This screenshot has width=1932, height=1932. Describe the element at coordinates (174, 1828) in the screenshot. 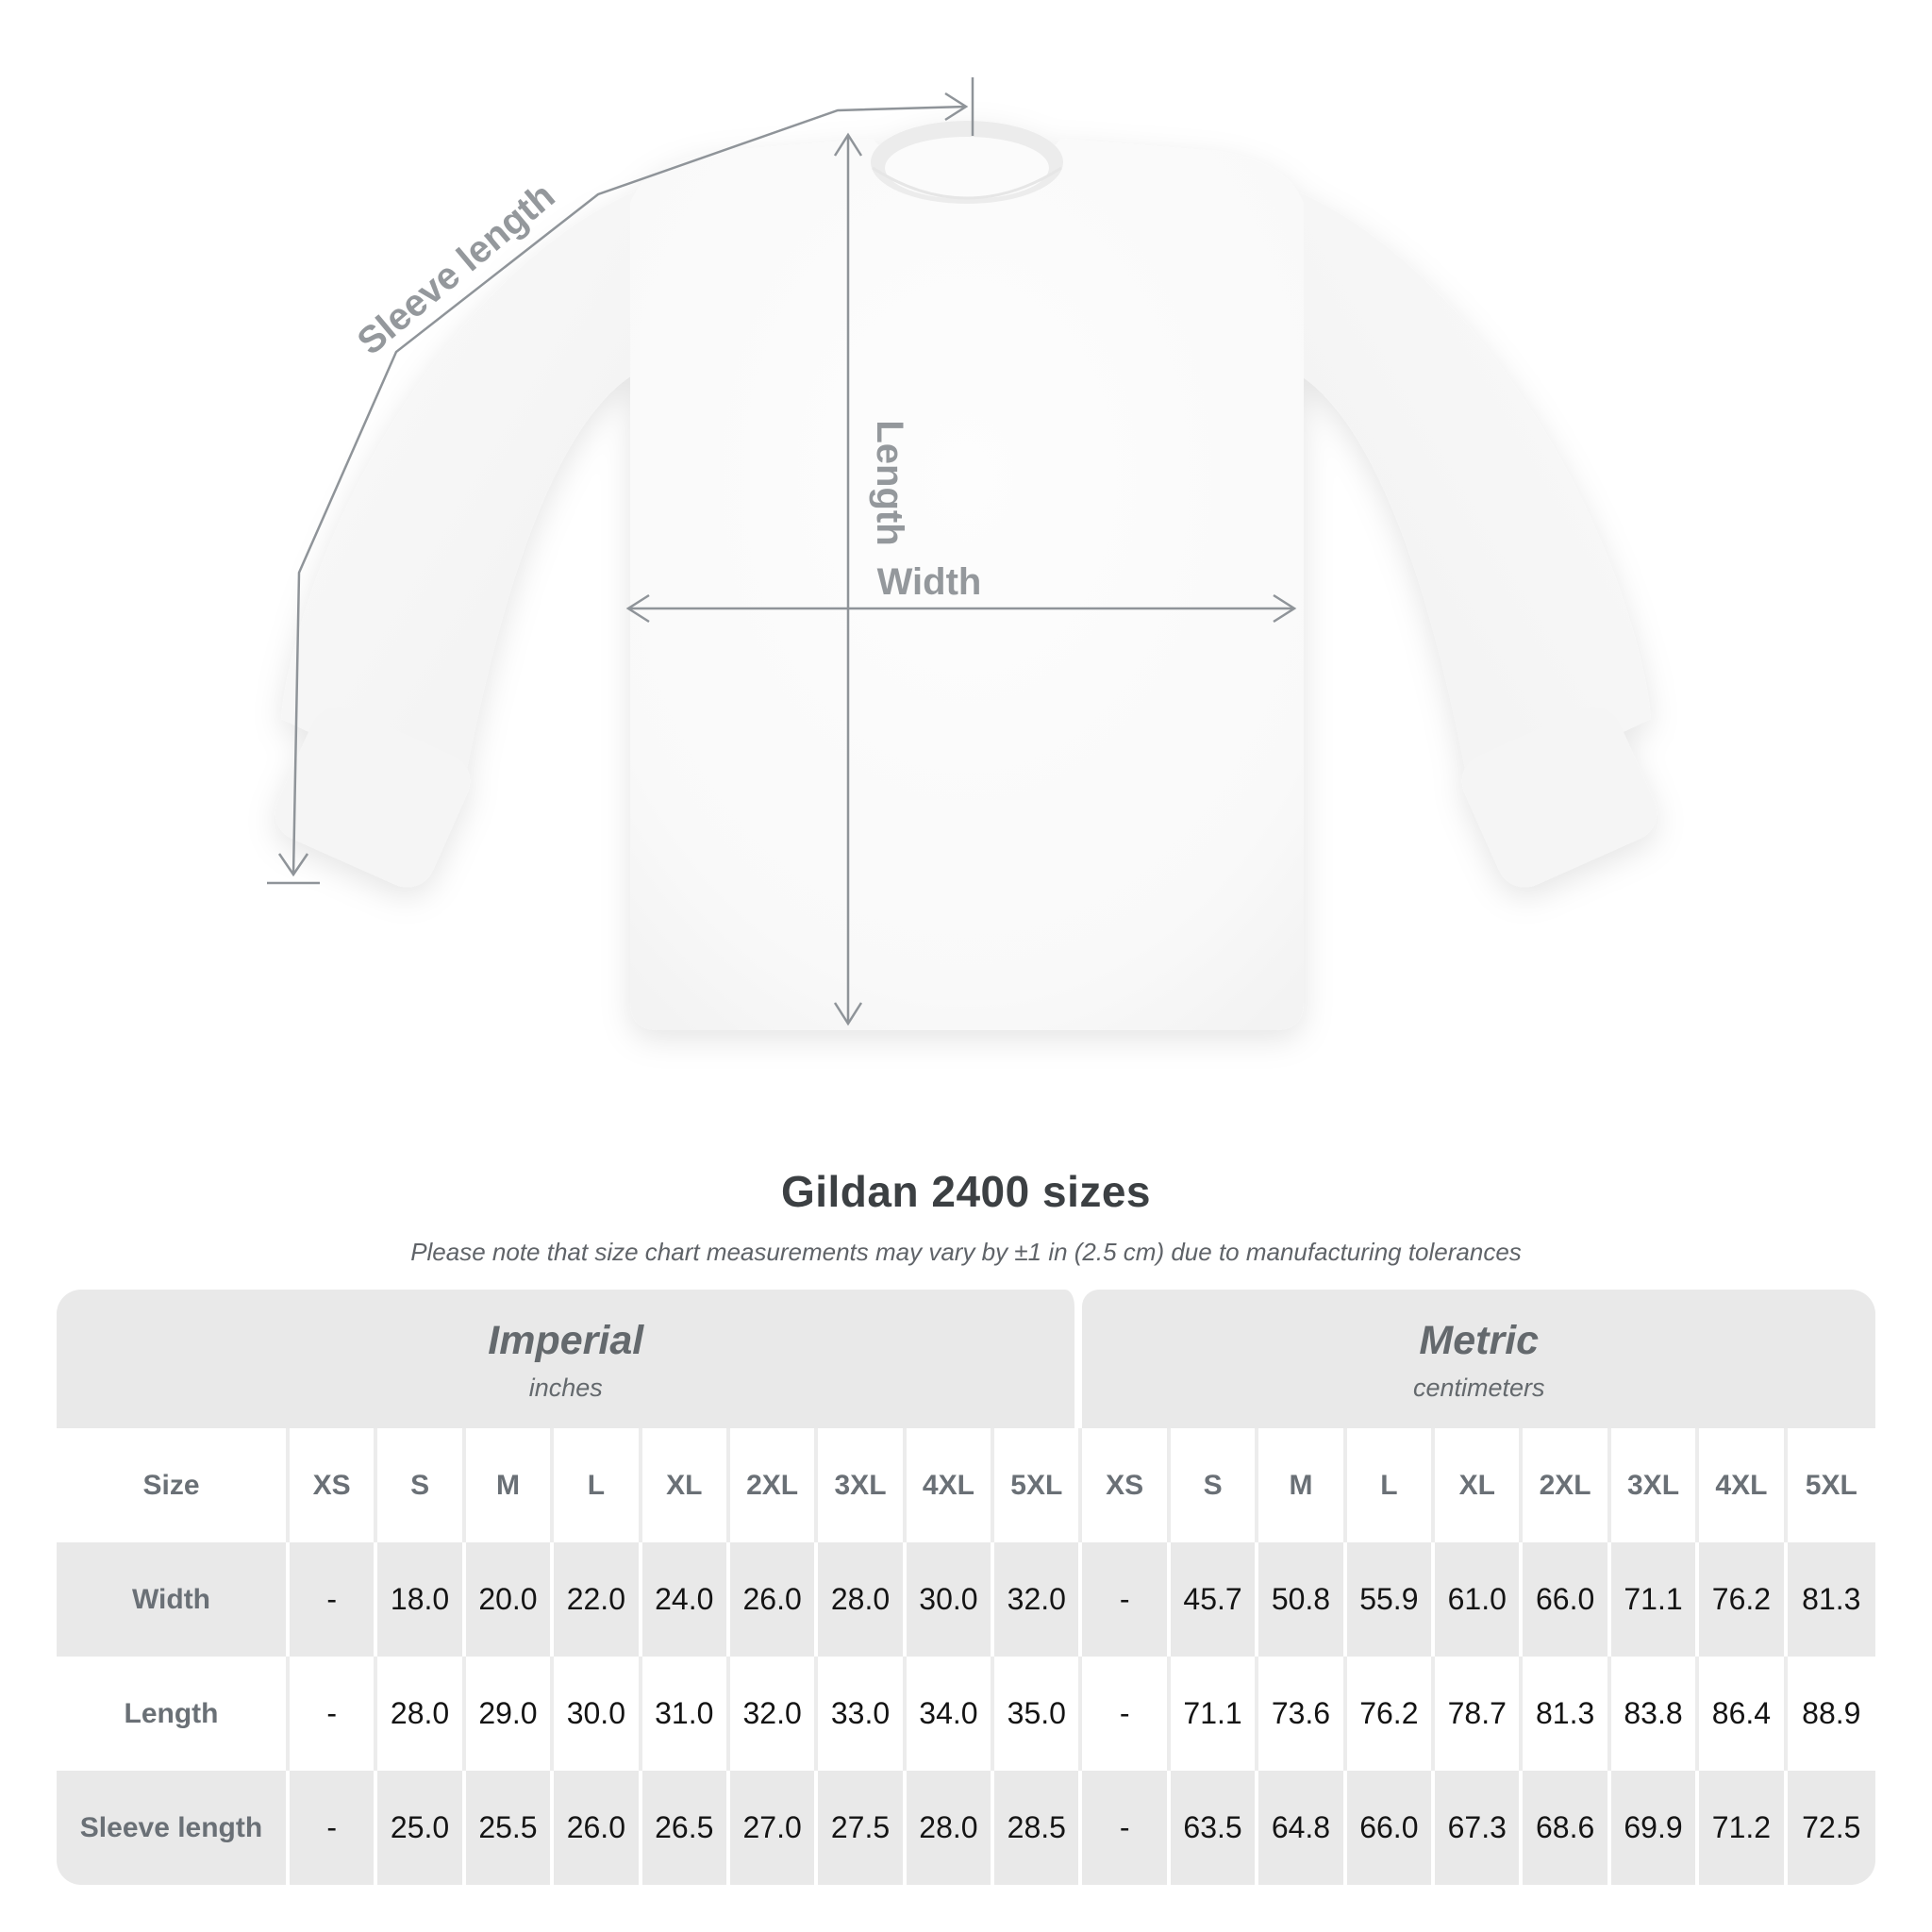

I see `sleeve-length-row-label: Sleeve length` at that location.